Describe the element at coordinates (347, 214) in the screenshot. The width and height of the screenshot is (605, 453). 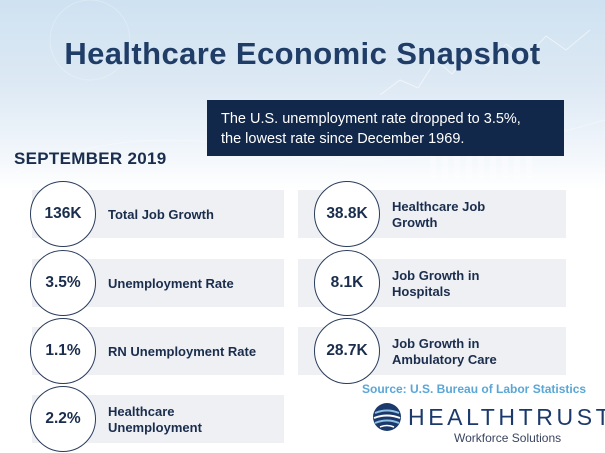
I see `stat-value-circle: 38.8K` at that location.